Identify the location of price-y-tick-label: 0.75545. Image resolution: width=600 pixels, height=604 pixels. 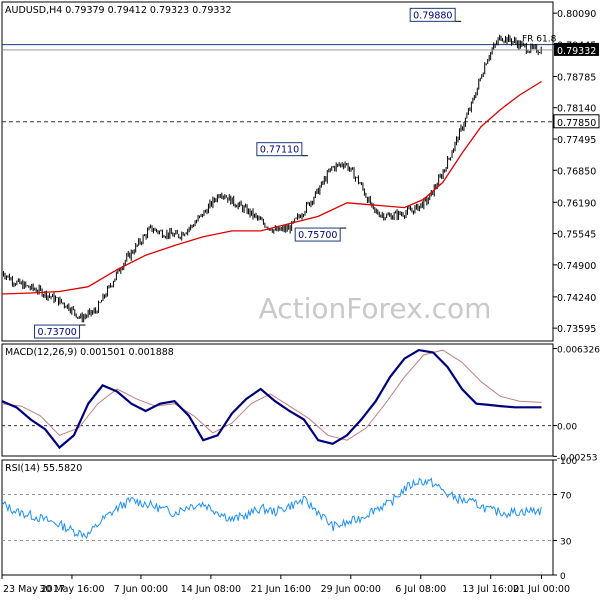
(576, 235).